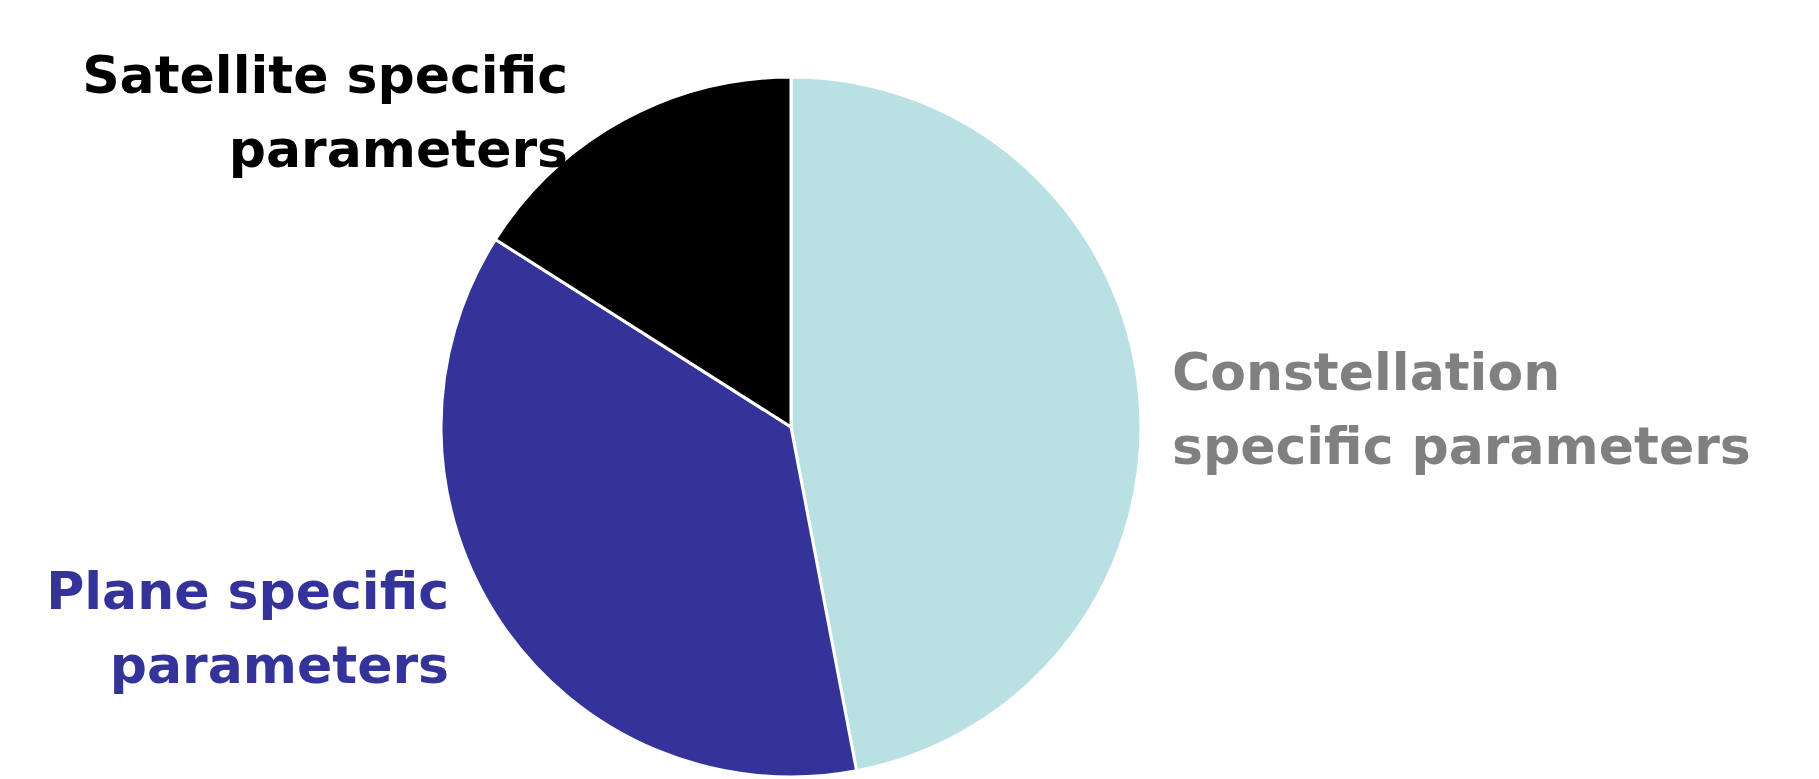  I want to click on slice-label: Plane specific parameters, so click(247, 628).